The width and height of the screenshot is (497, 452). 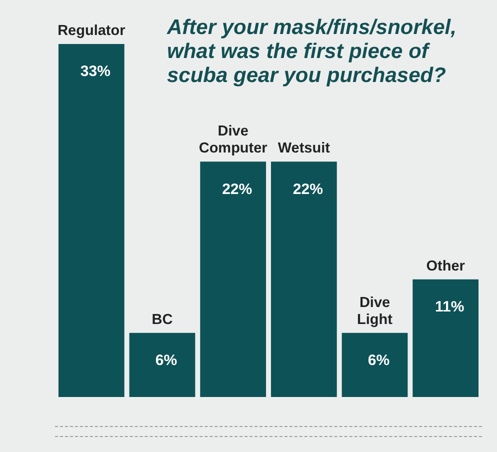 I want to click on data-label: 11%, so click(x=449, y=307).